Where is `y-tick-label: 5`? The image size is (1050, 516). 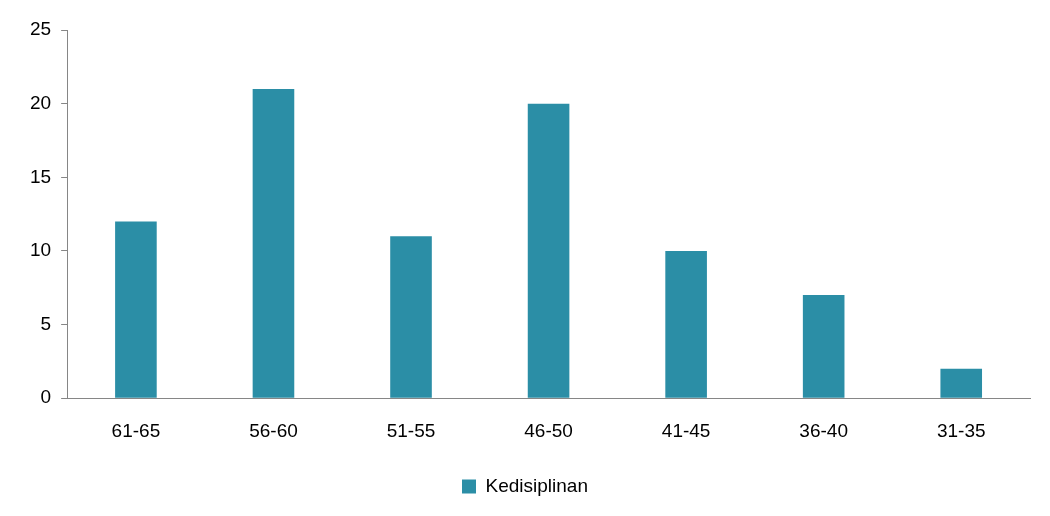
y-tick-label: 5 is located at coordinates (46, 323).